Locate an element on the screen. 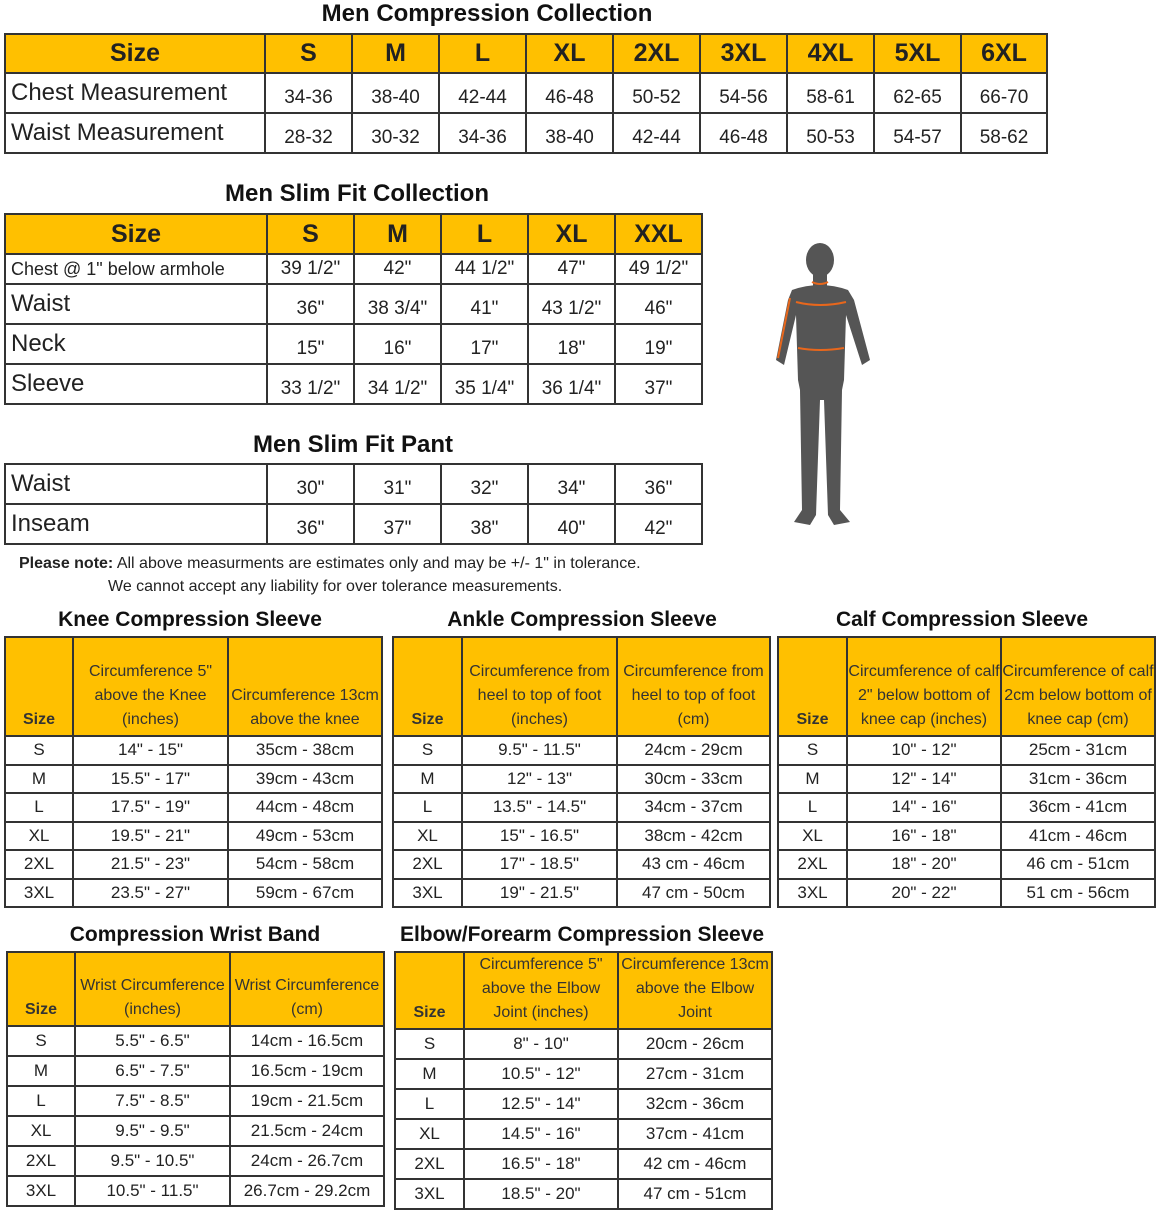 The height and width of the screenshot is (1210, 1158). table-cell: 47 cm - 50cm is located at coordinates (693, 892).